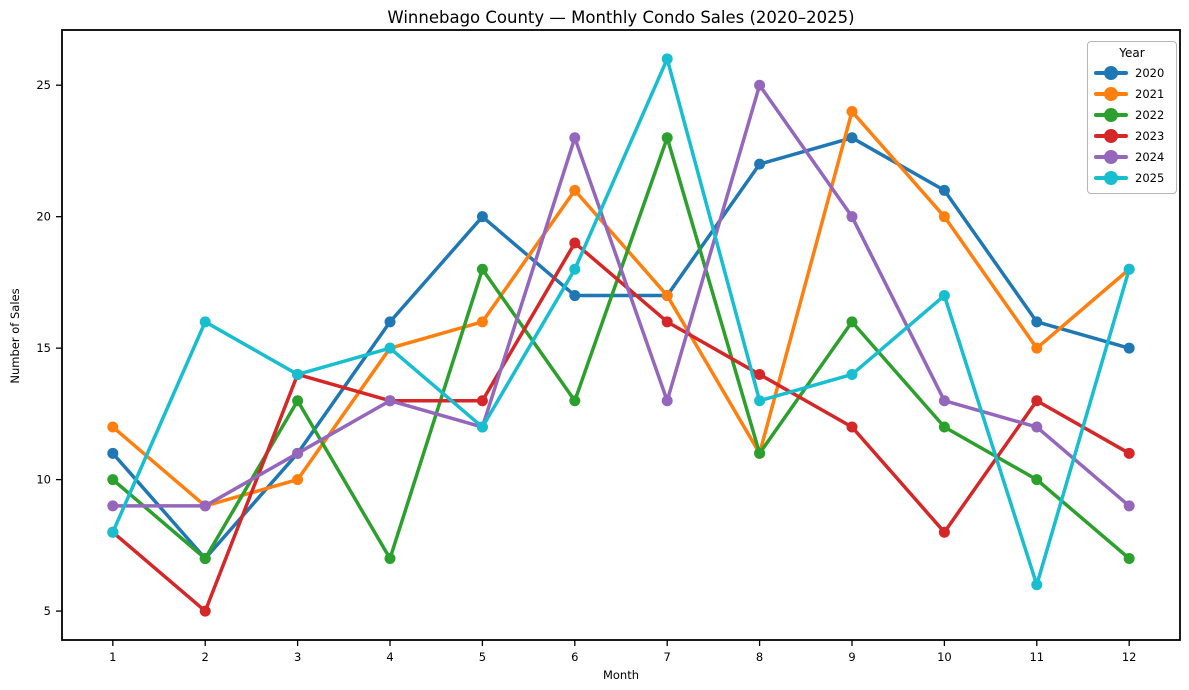 Image resolution: width=1189 pixels, height=690 pixels. Describe the element at coordinates (1132, 72) in the screenshot. I see `legend-item-2020: 2020` at that location.